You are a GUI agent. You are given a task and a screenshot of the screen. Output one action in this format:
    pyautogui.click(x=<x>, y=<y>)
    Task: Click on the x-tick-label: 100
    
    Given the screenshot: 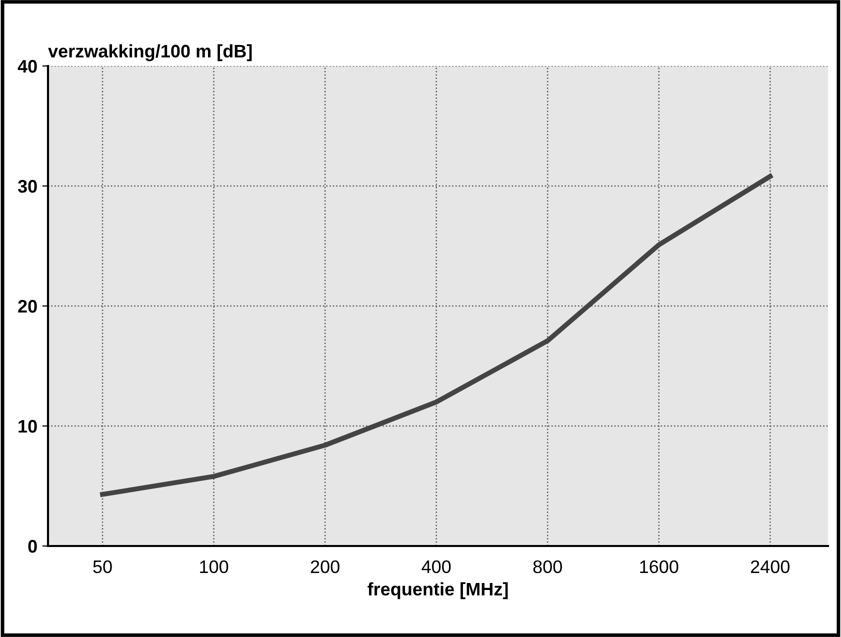 What is the action you would take?
    pyautogui.click(x=214, y=567)
    